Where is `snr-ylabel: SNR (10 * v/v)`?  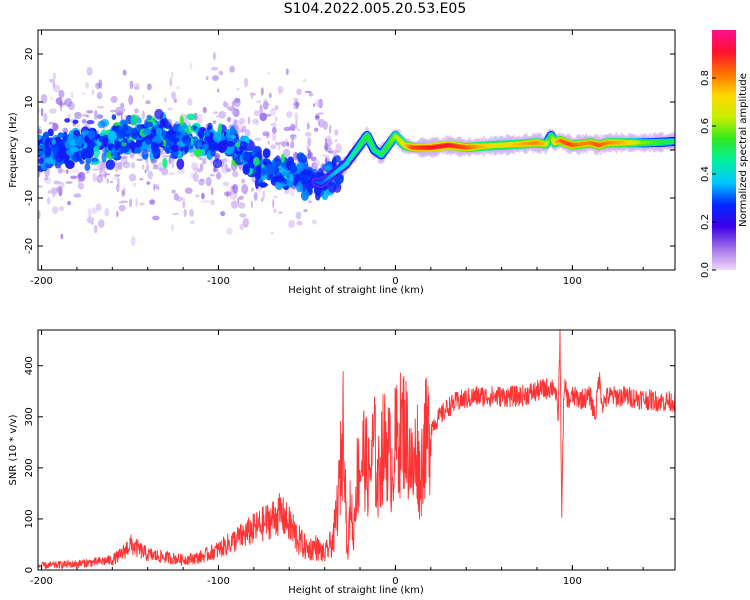 snr-ylabel: SNR (10 * v/v) is located at coordinates (13, 449).